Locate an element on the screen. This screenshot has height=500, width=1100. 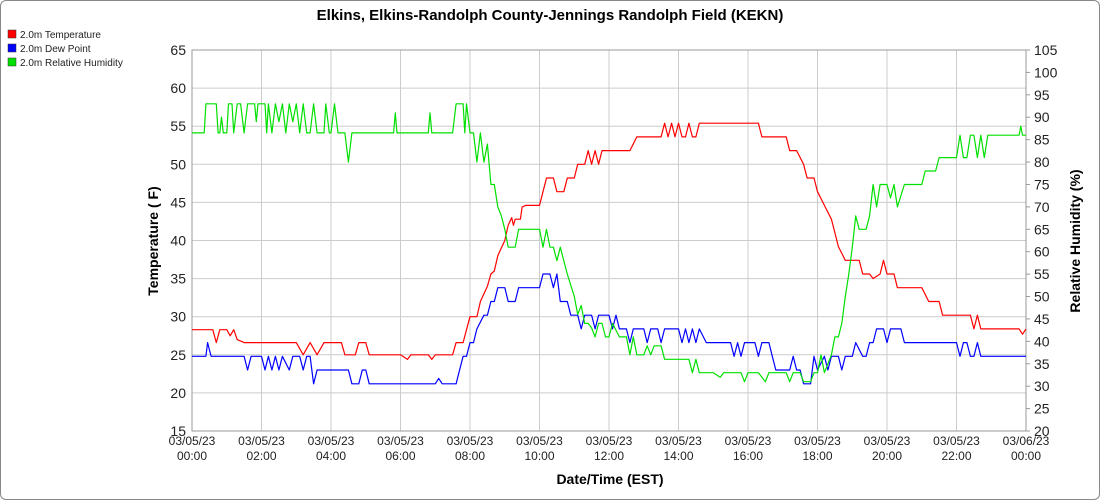
left-tick-label: 25 is located at coordinates (178, 355).